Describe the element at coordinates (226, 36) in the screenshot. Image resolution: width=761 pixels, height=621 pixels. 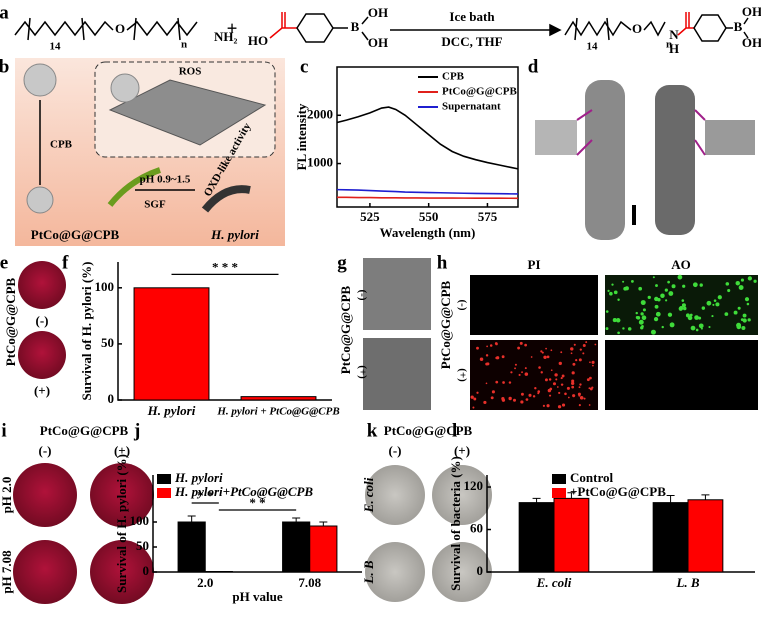
I see `atom: NH₂` at that location.